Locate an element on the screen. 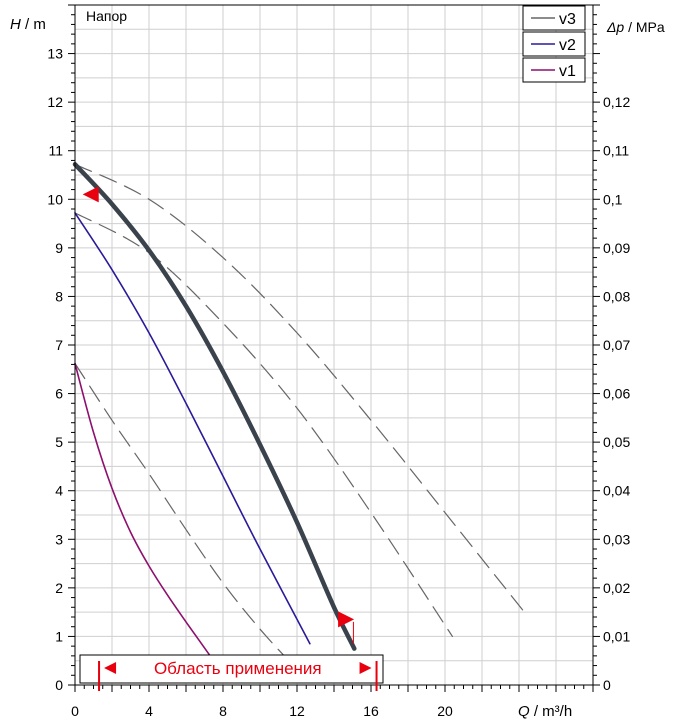 The height and width of the screenshot is (722, 693). legend-label-v1: v1 is located at coordinates (567, 71).